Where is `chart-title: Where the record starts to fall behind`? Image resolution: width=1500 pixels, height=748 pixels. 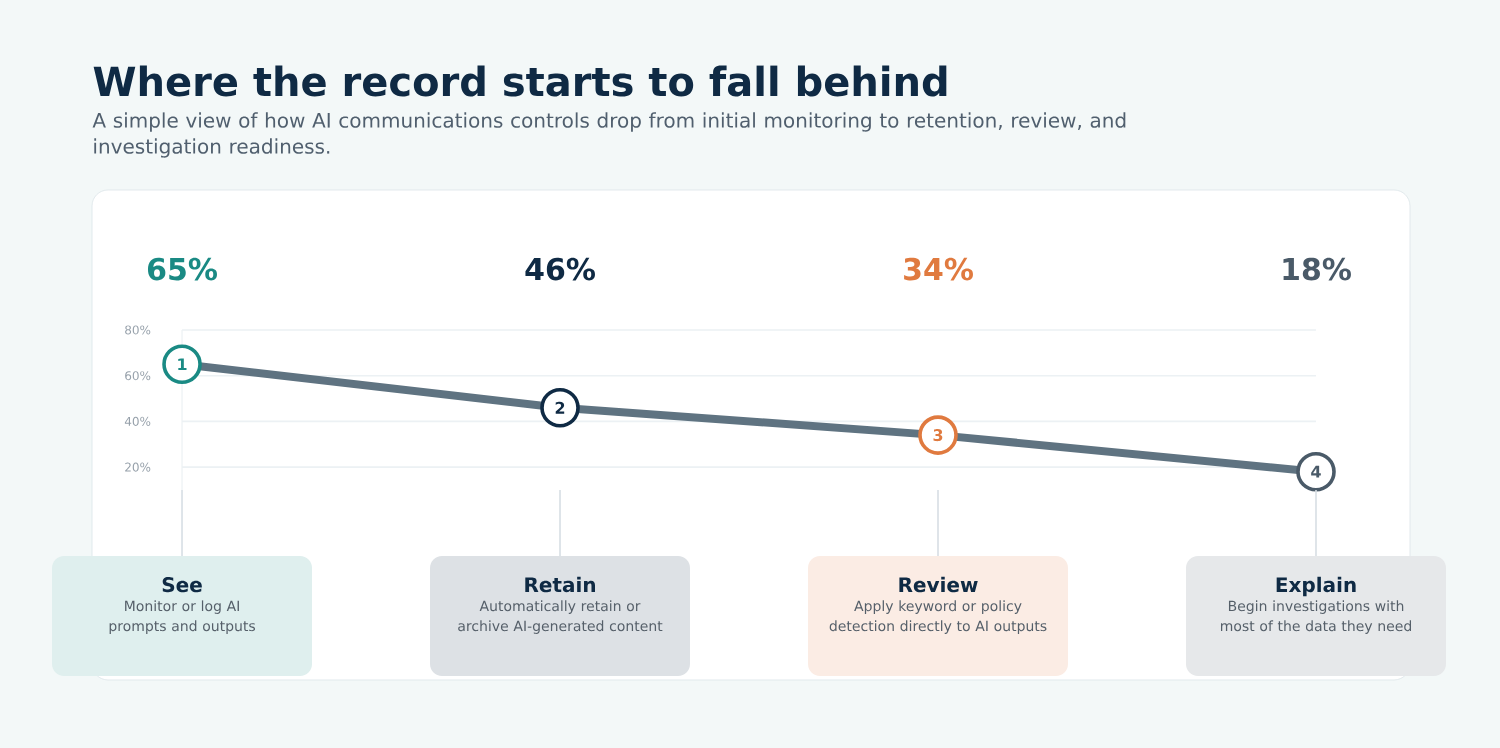 chart-title: Where the record starts to fall behind is located at coordinates (520, 81).